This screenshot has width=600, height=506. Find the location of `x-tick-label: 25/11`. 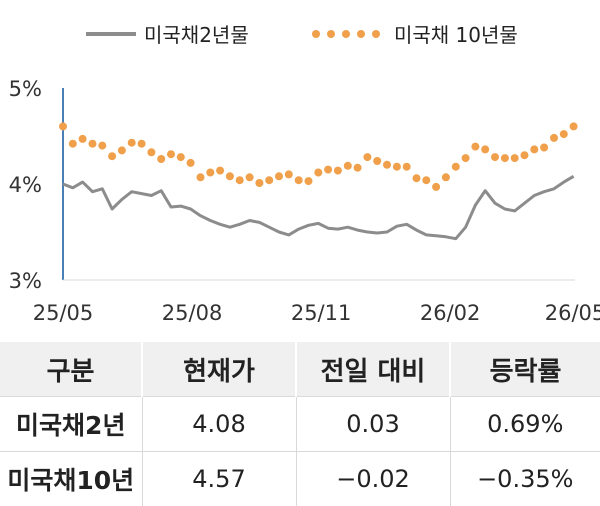

x-tick-label: 25/11 is located at coordinates (321, 313).